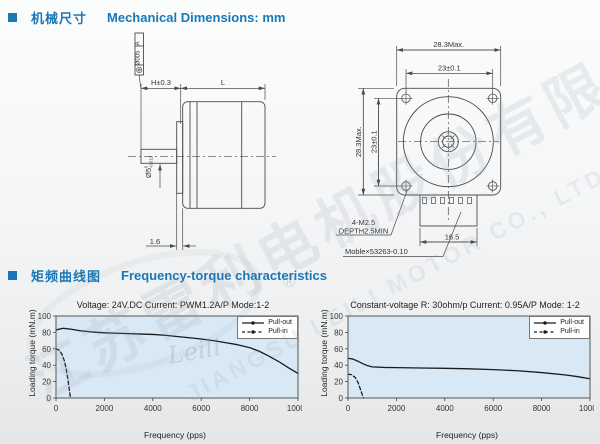 This screenshot has width=600, height=444. What do you see at coordinates (387, 142) in the screenshot?
I see `dimension-height-holes` at bounding box center [387, 142].